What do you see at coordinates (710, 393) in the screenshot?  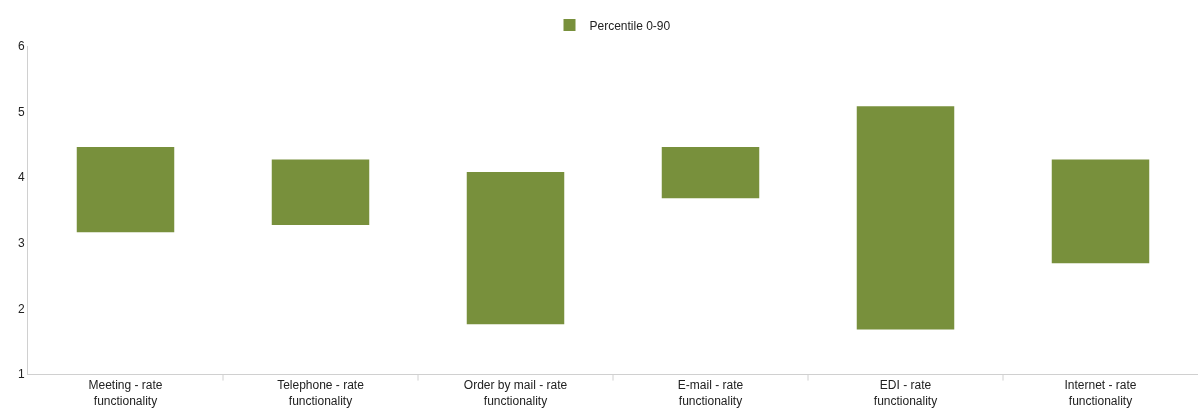 I see `x-tick-label: E-mail - rate functionality` at bounding box center [710, 393].